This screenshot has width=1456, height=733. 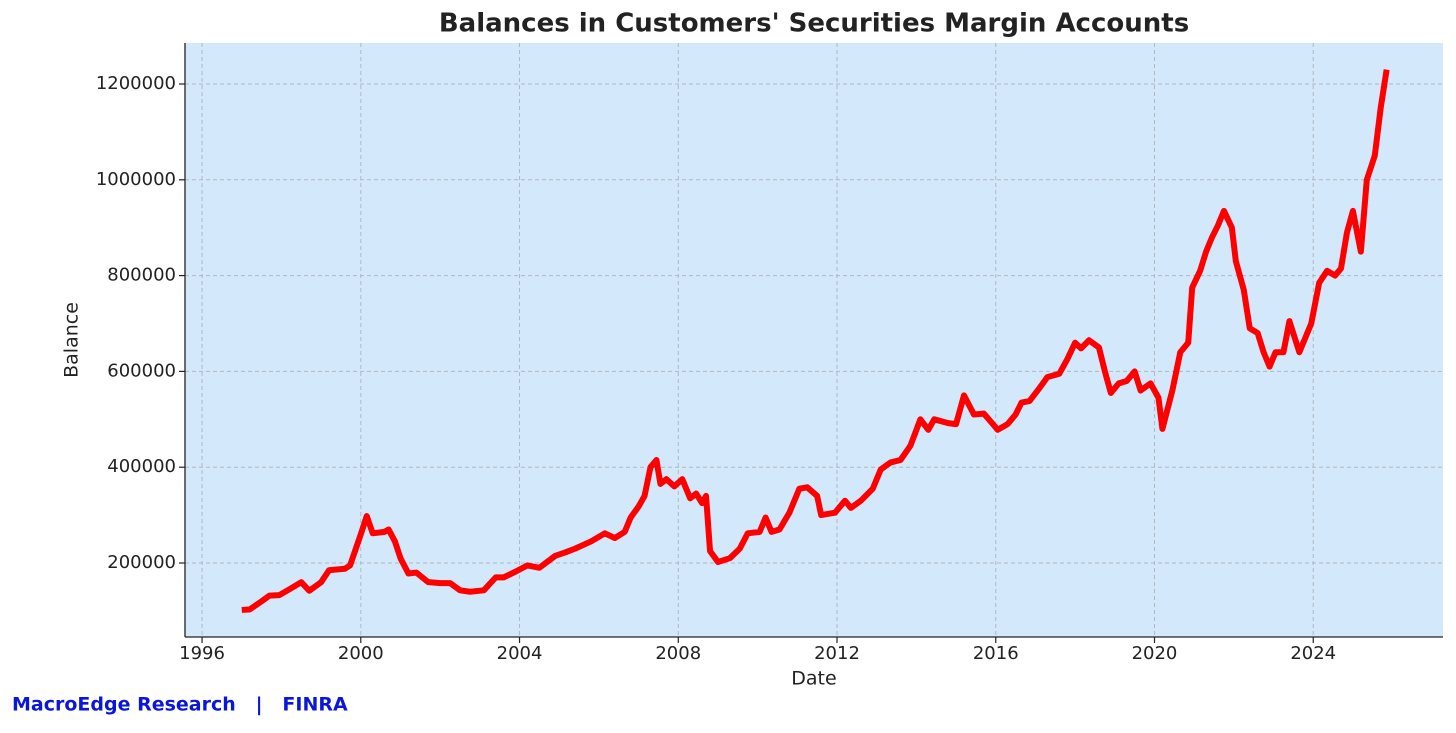 What do you see at coordinates (180, 705) in the screenshot?
I see `source-note: MacroEdge Research | FINRA` at bounding box center [180, 705].